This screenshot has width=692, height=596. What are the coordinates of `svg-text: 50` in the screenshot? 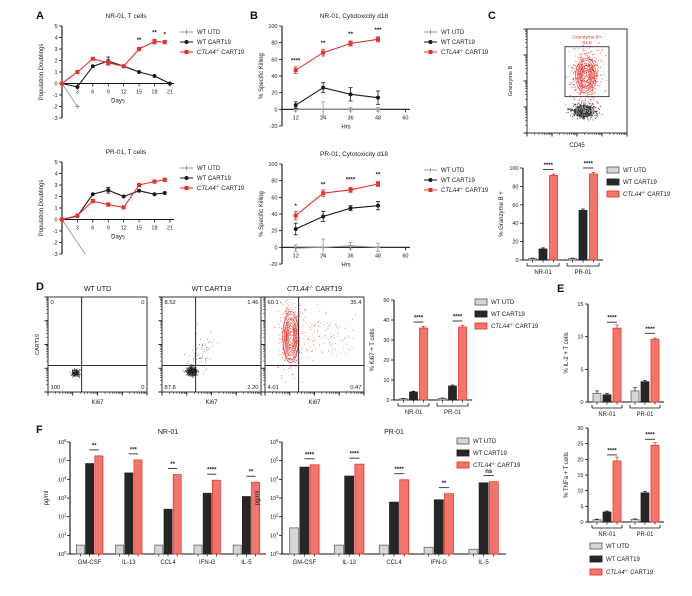 It's located at (386, 301).